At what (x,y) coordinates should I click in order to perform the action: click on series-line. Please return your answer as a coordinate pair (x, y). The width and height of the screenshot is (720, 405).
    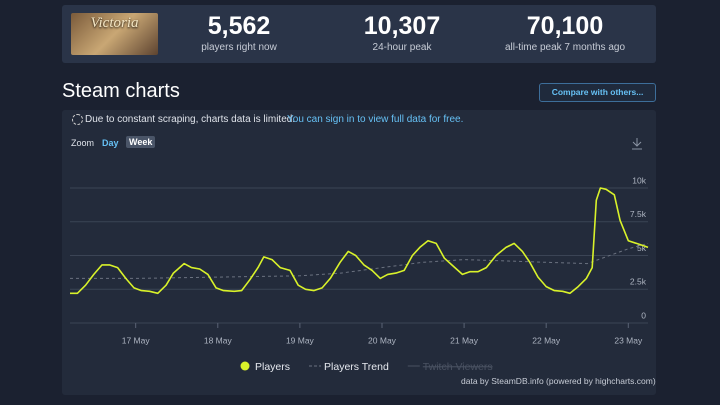
    Looking at the image, I should click on (359, 260).